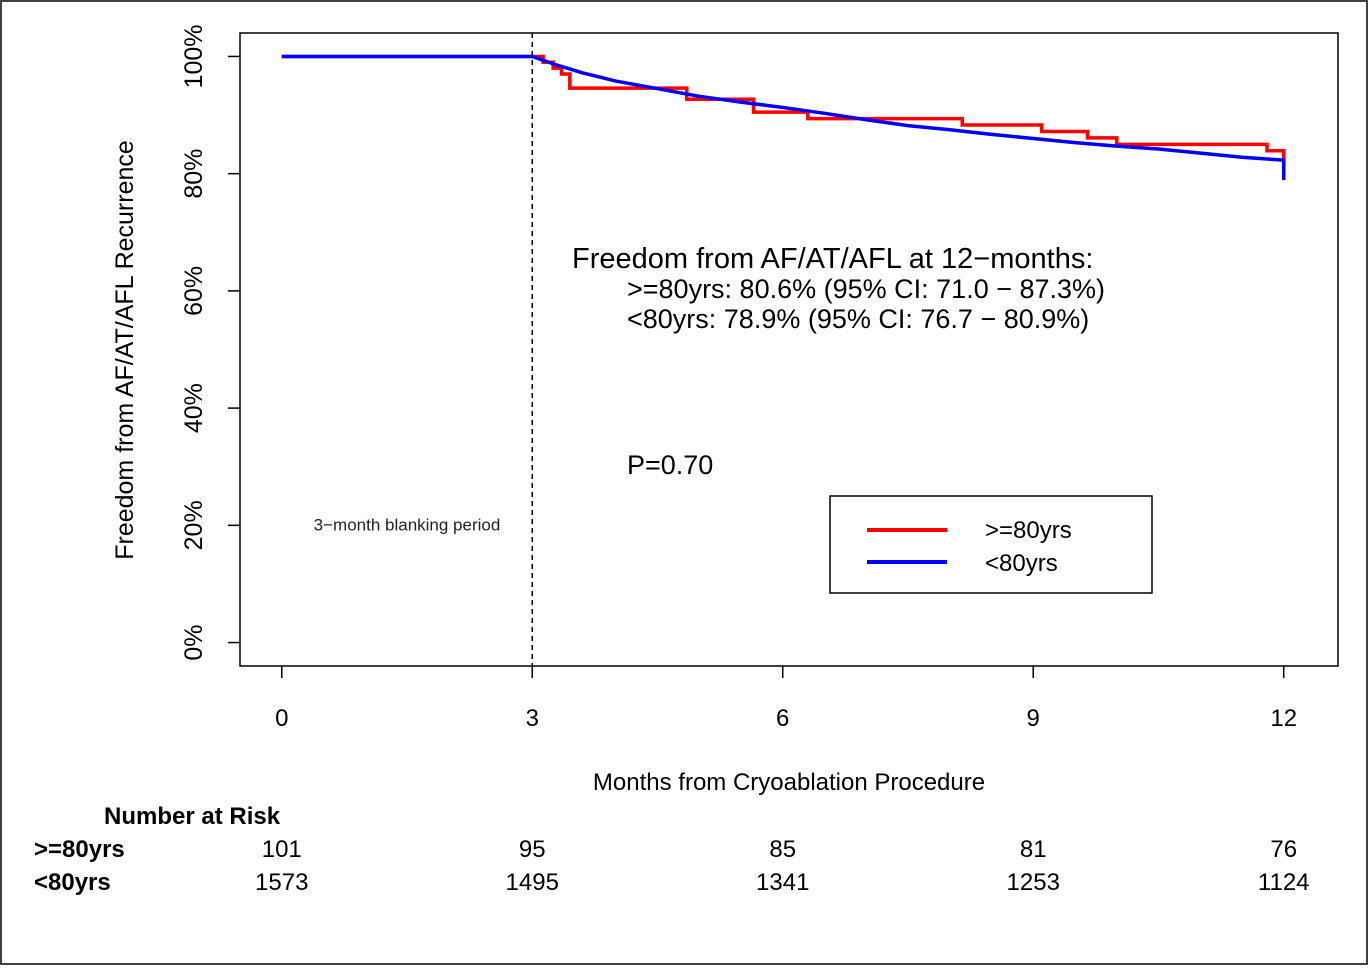  I want to click on risk-table-title: Number at Risk, so click(192, 816).